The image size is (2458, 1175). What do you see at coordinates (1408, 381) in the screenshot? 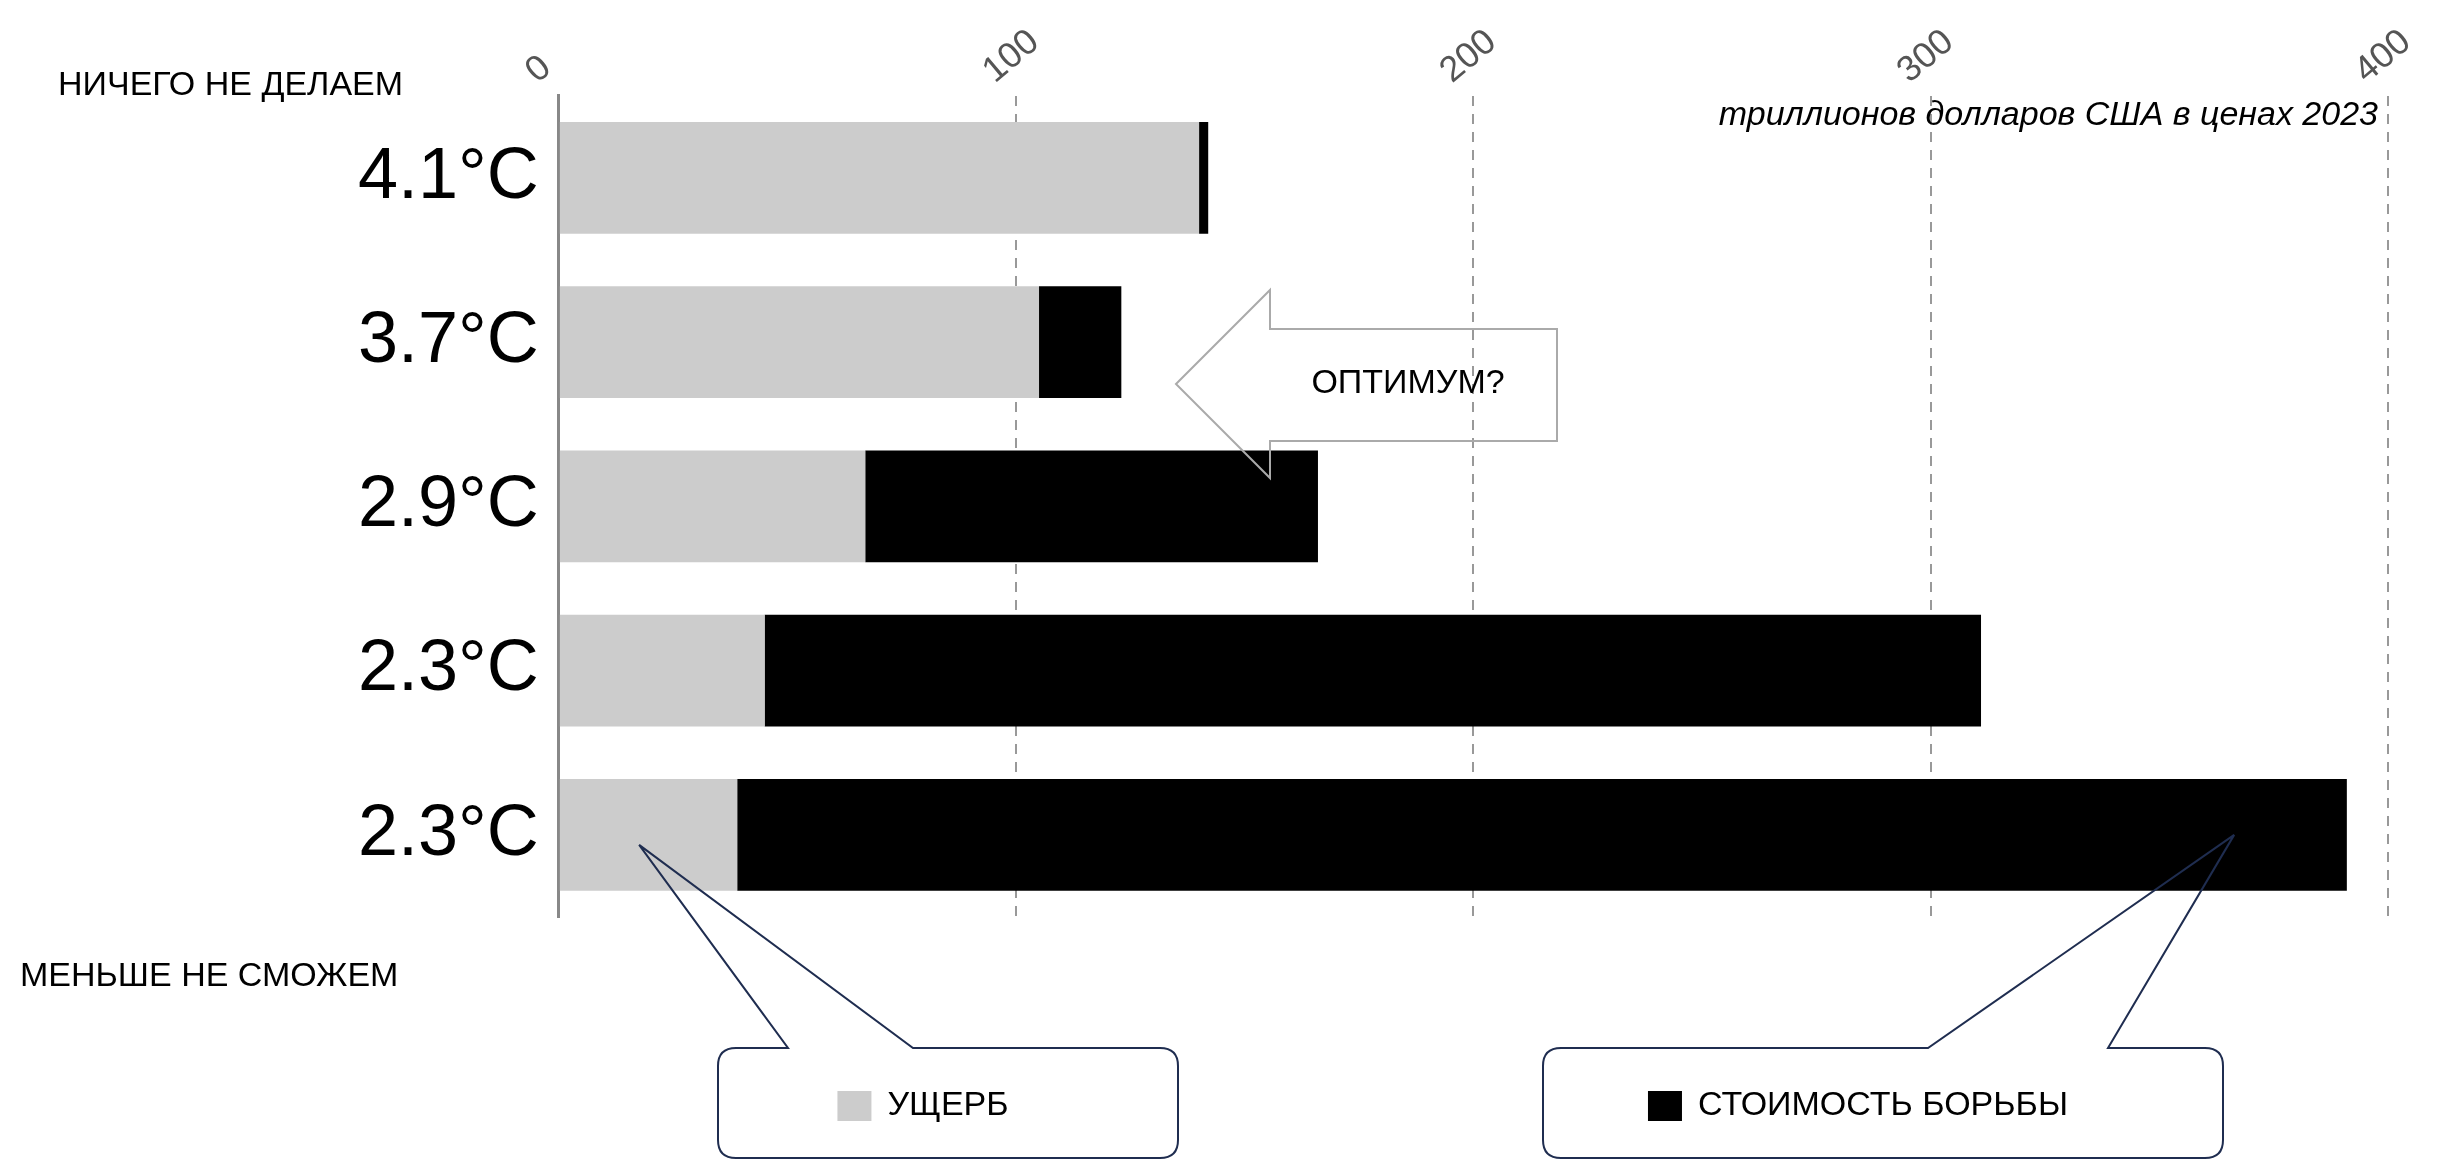
I see `annotation: ОПТИМУМ?` at bounding box center [1408, 381].